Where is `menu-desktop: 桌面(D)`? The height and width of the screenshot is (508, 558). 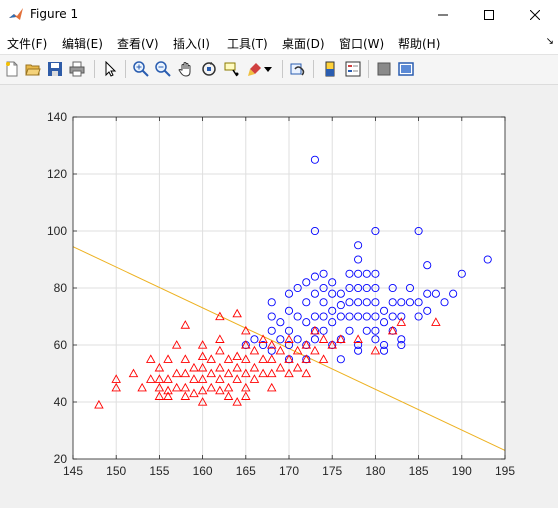 menu-desktop: 桌面(D) is located at coordinates (303, 44).